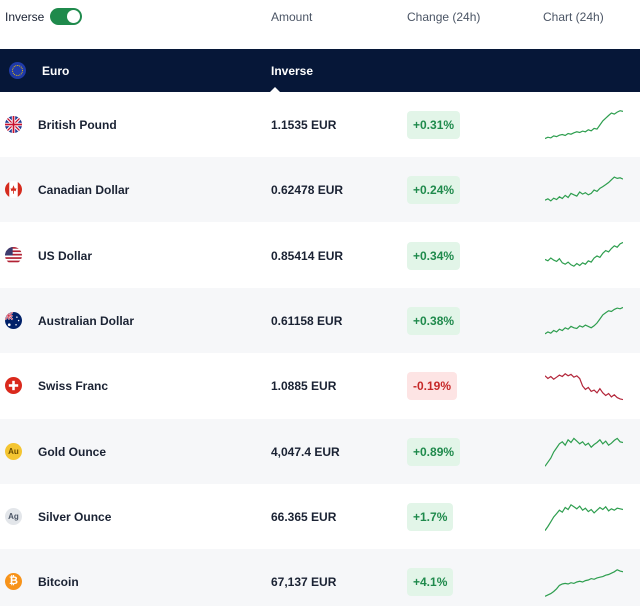 The width and height of the screenshot is (640, 606). I want to click on silver-ounce-icon: Ag, so click(13, 516).